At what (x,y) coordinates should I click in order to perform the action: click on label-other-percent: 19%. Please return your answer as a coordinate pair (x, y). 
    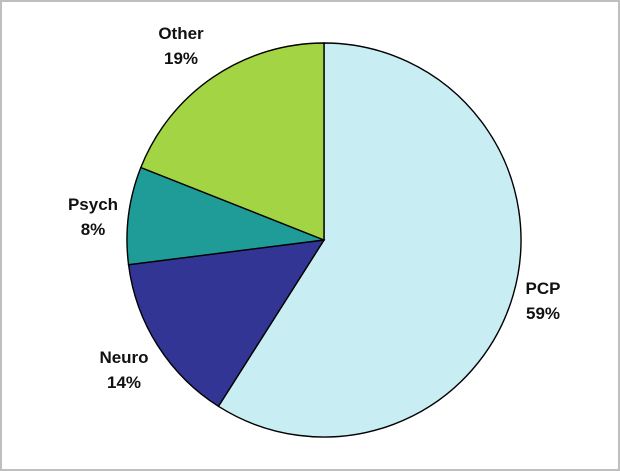
    Looking at the image, I should click on (181, 58).